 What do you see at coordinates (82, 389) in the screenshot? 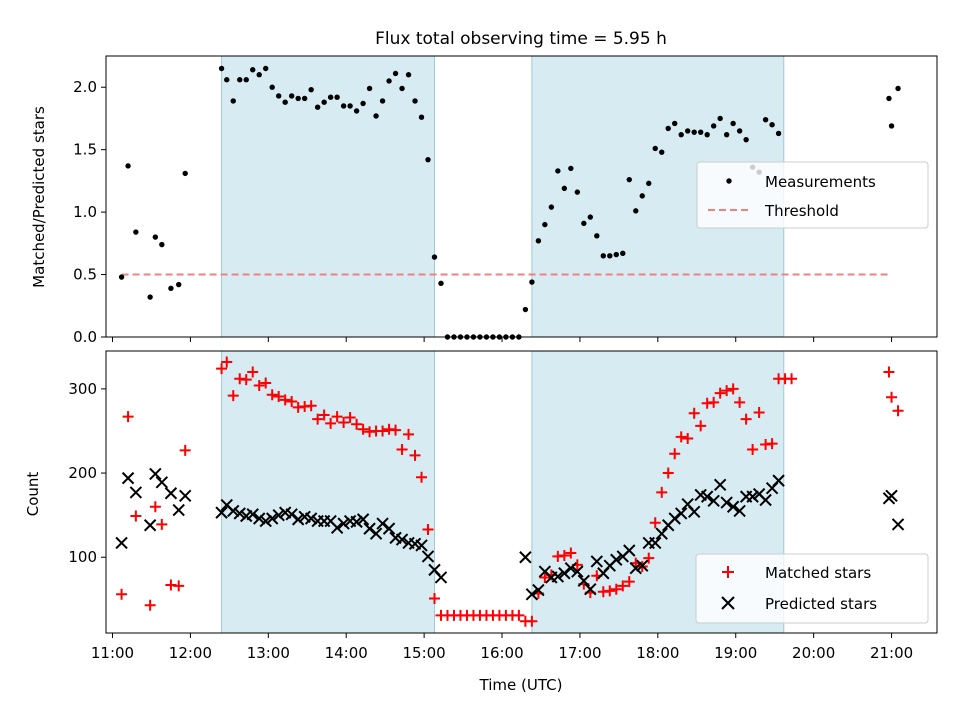
I see `bottom-y-tick-label: 300` at bounding box center [82, 389].